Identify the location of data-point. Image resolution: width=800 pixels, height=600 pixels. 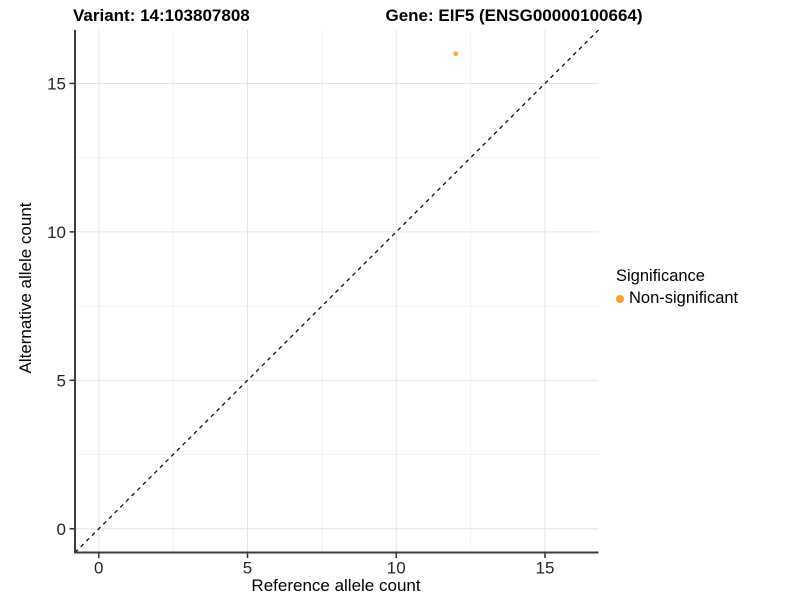
(456, 54).